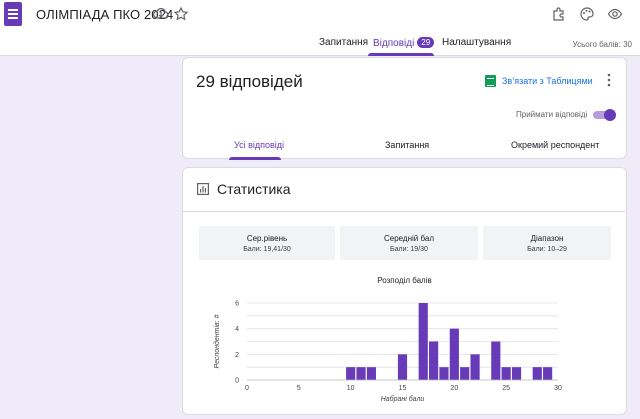 This screenshot has width=640, height=419. What do you see at coordinates (403, 388) in the screenshot?
I see `x-tick-label: 15` at bounding box center [403, 388].